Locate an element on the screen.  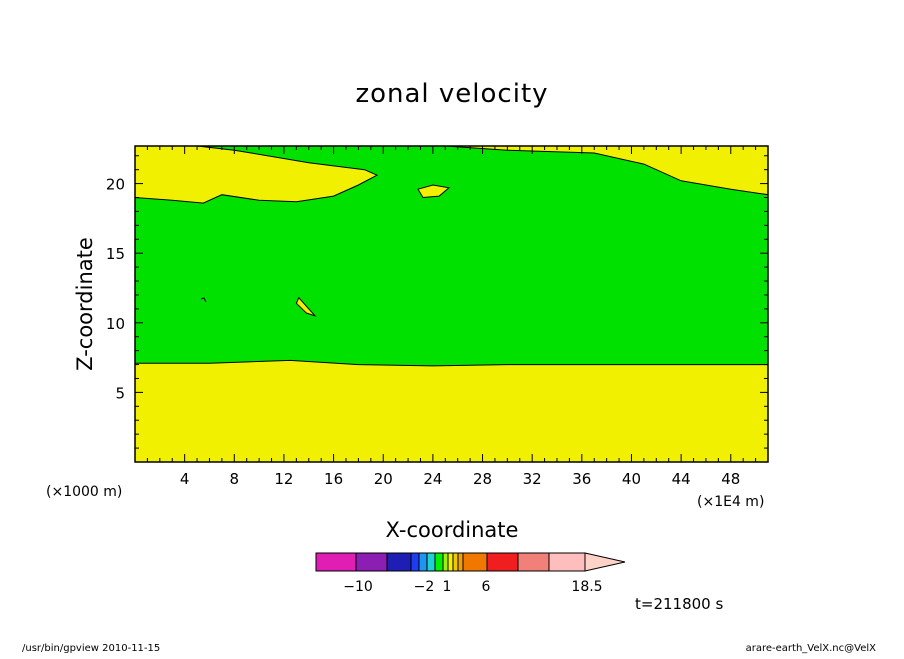
x-tick-label: 40 is located at coordinates (631, 479).